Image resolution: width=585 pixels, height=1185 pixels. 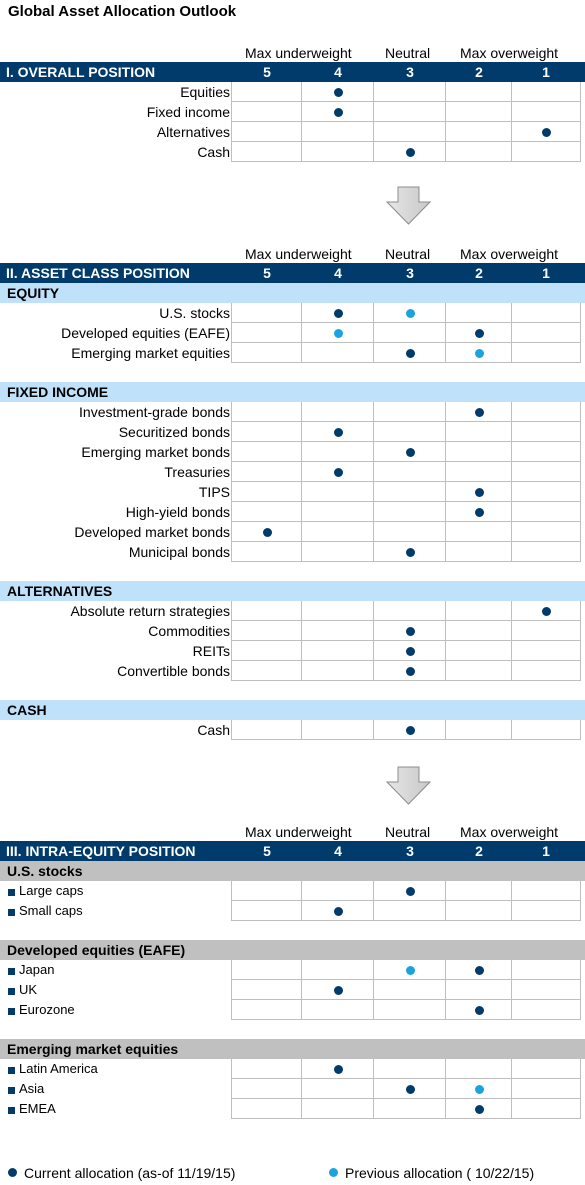 What do you see at coordinates (179, 552) in the screenshot?
I see `row-label: Municipal bonds` at bounding box center [179, 552].